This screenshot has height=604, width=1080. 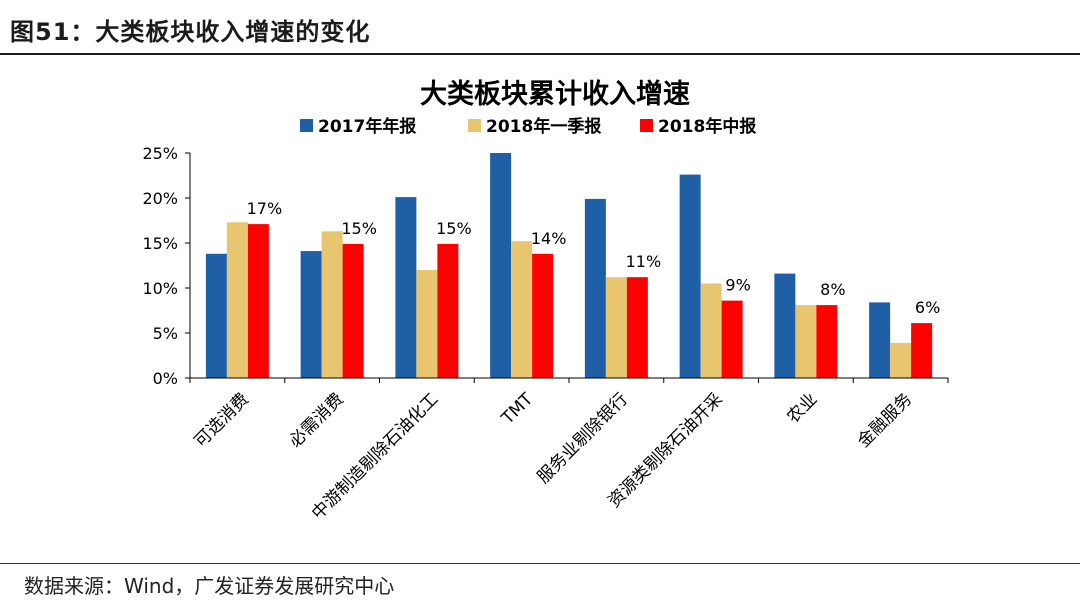 What do you see at coordinates (555, 94) in the screenshot?
I see `chart-title: 大类板块累计收入增速` at bounding box center [555, 94].